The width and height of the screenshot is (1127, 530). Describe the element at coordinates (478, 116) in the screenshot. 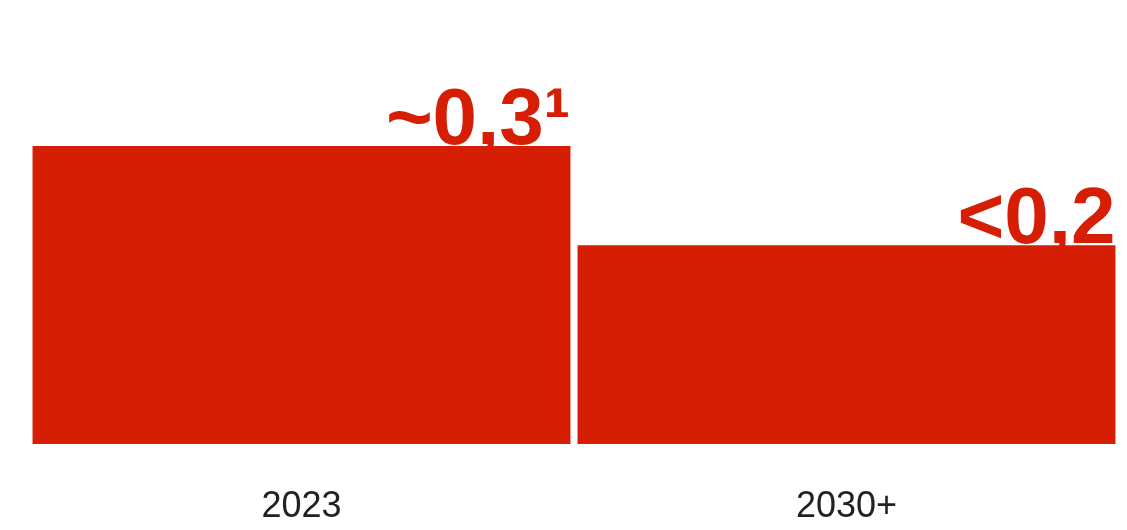

I see `data-label: ~0,3¹` at that location.